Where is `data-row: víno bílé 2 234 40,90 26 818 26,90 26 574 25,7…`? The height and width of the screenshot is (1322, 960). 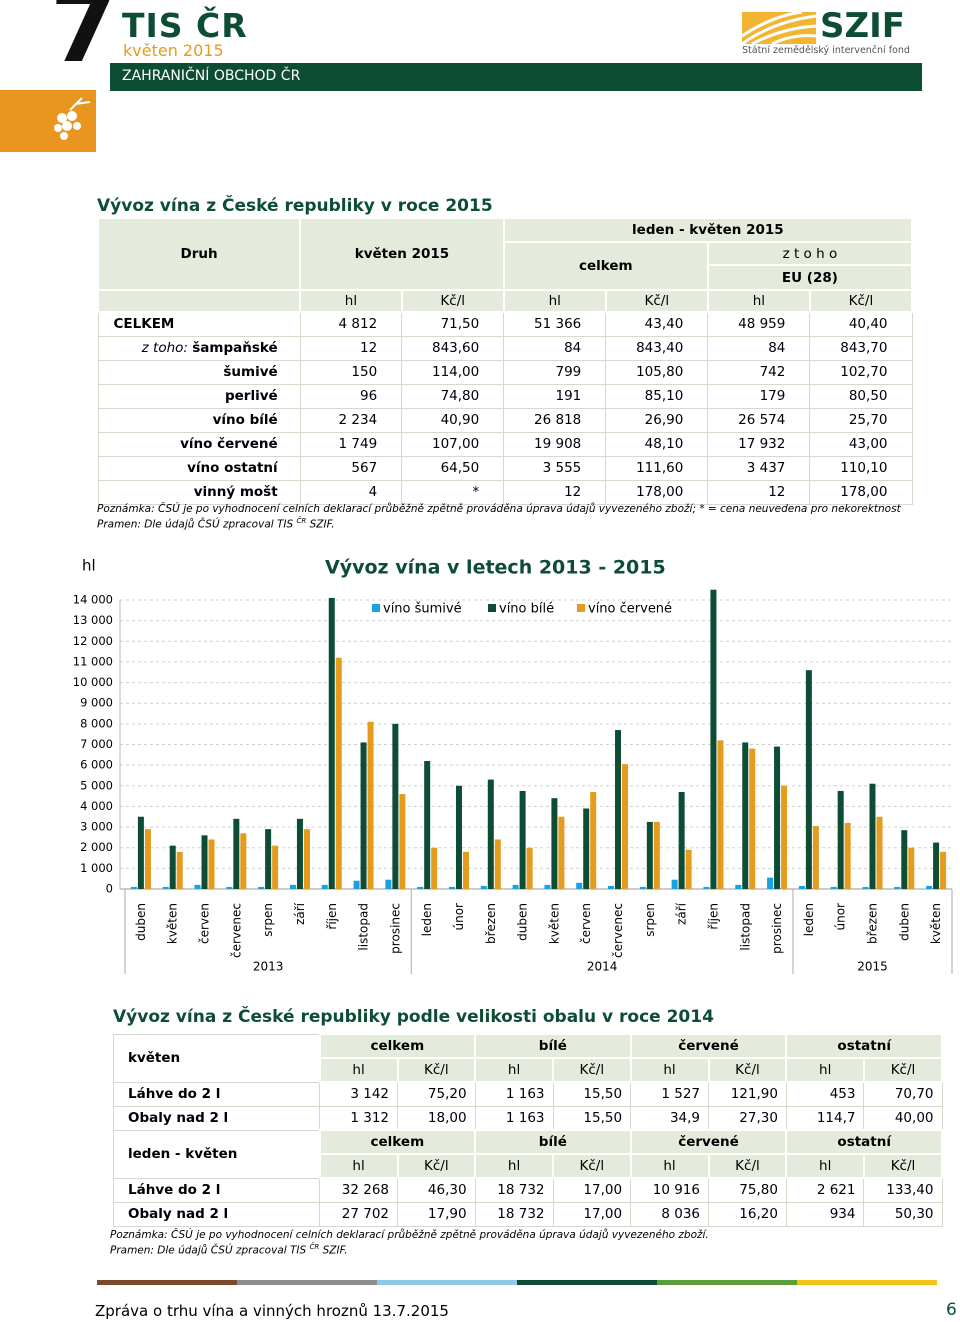
data-row: víno bílé 2 234 40,90 26 818 26,90 26 574 25,7… is located at coordinates (505, 420).